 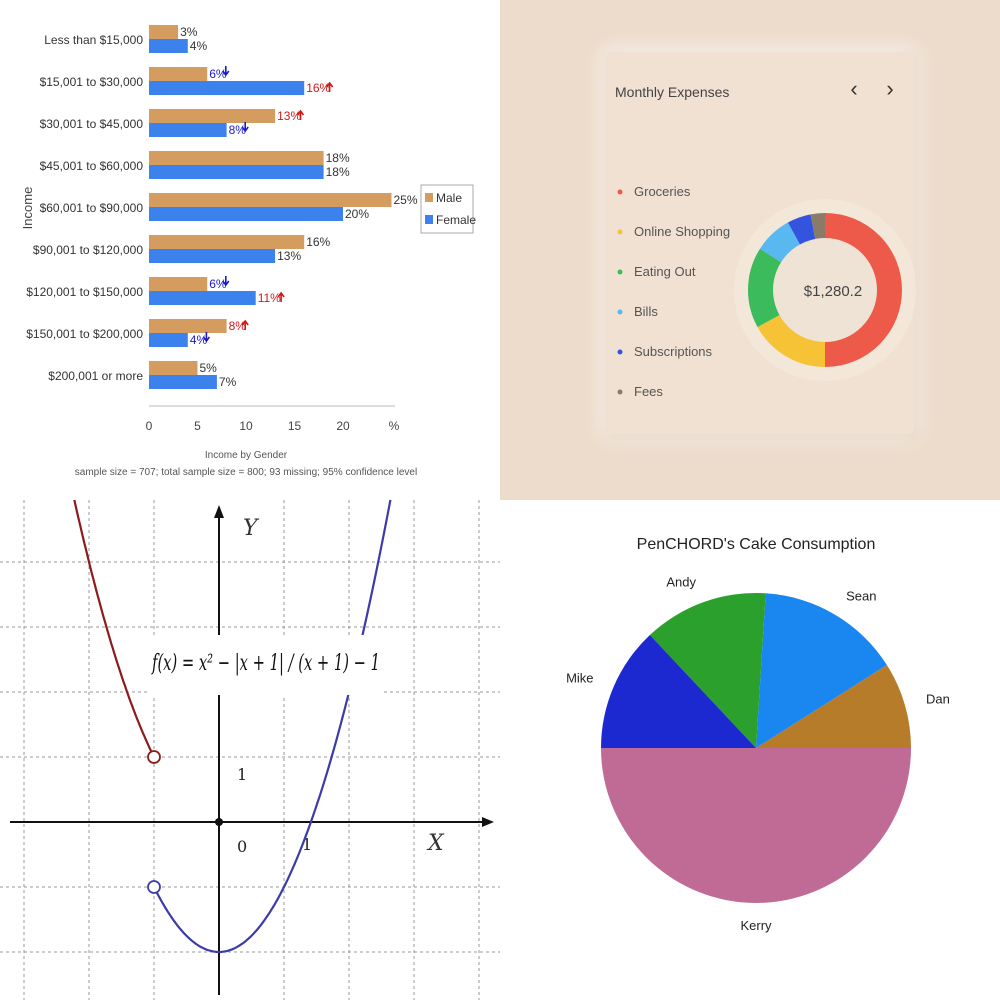 What do you see at coordinates (92, 208) in the screenshot?
I see `income-category-label: $60,001 to $90,000` at bounding box center [92, 208].